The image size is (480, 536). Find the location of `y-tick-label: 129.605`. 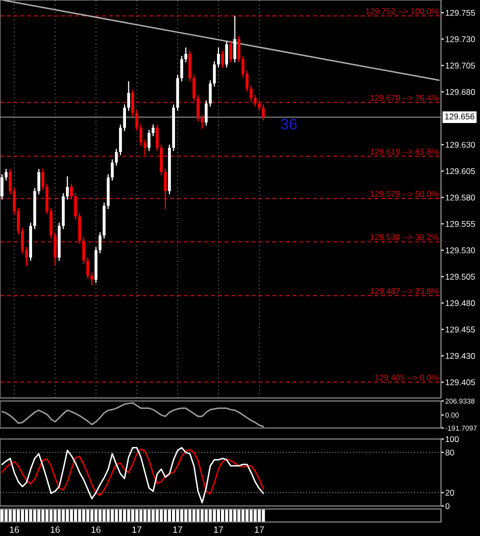

y-tick-label: 129.605 is located at coordinates (460, 171).